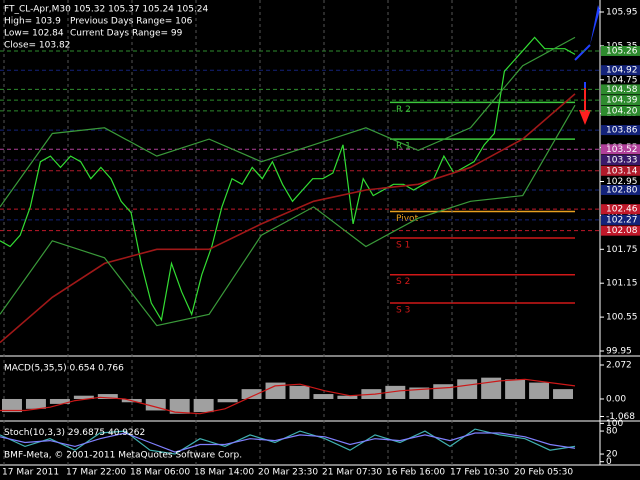 This screenshot has height=480, width=640. Describe the element at coordinates (614, 424) in the screenshot. I see `y-tick-label: 100` at that location.